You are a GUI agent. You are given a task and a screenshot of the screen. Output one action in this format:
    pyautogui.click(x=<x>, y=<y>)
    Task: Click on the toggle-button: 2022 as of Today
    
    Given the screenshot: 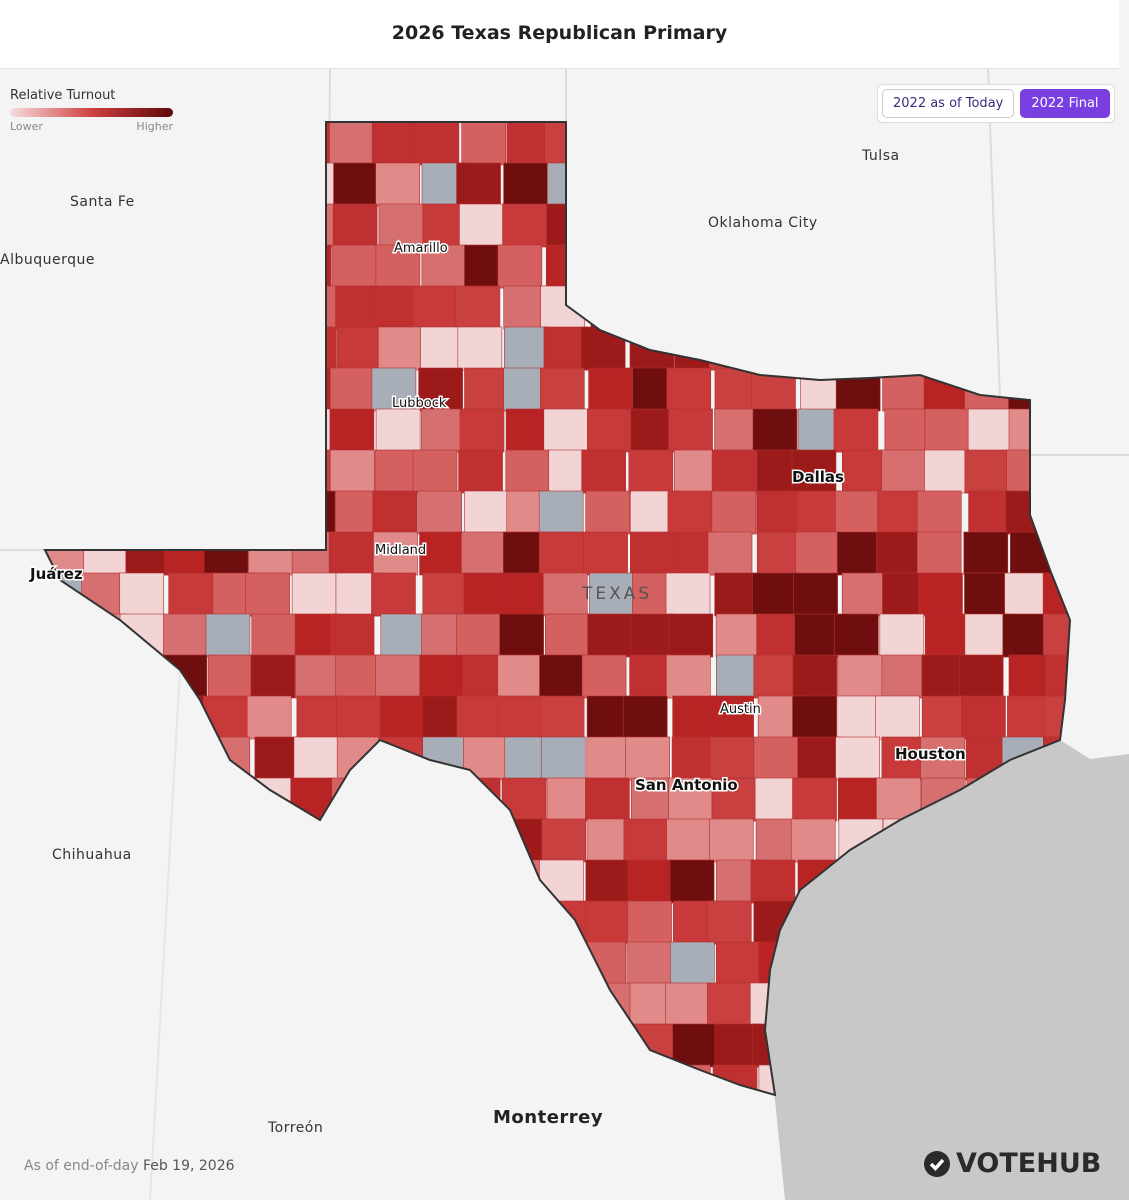 What is the action you would take?
    pyautogui.click(x=948, y=103)
    